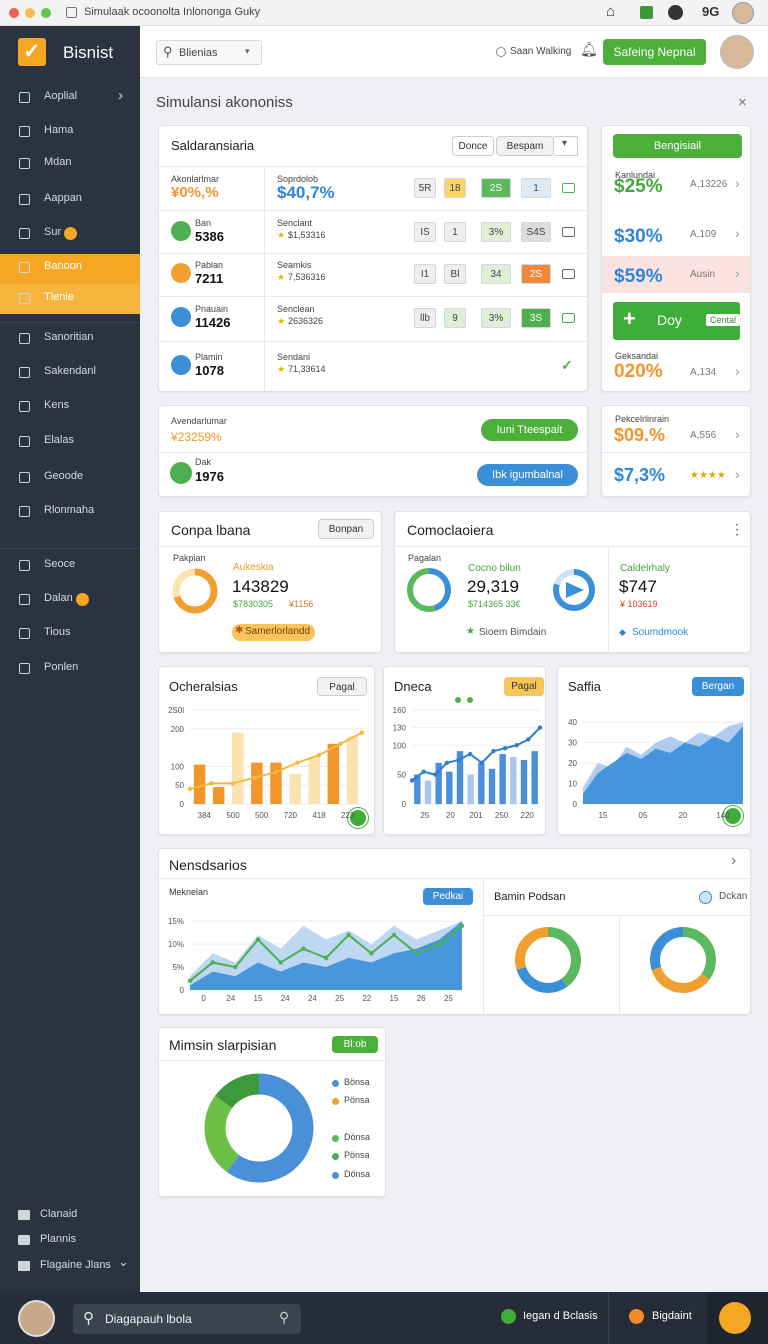  Describe the element at coordinates (527, 475) in the screenshot. I see `button: Ibk igumbalnal` at that location.